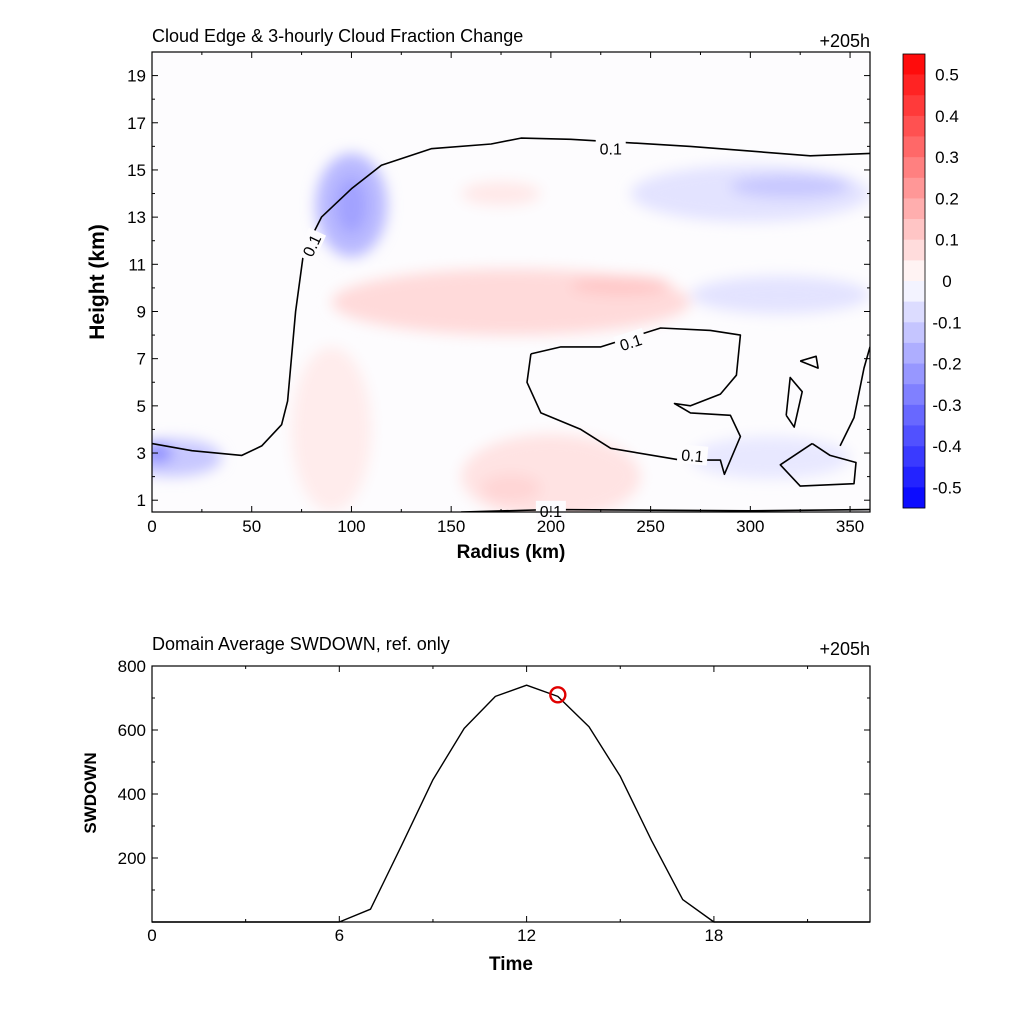 The height and width of the screenshot is (1024, 1024). I want to click on x-tick-label: 350, so click(850, 526).